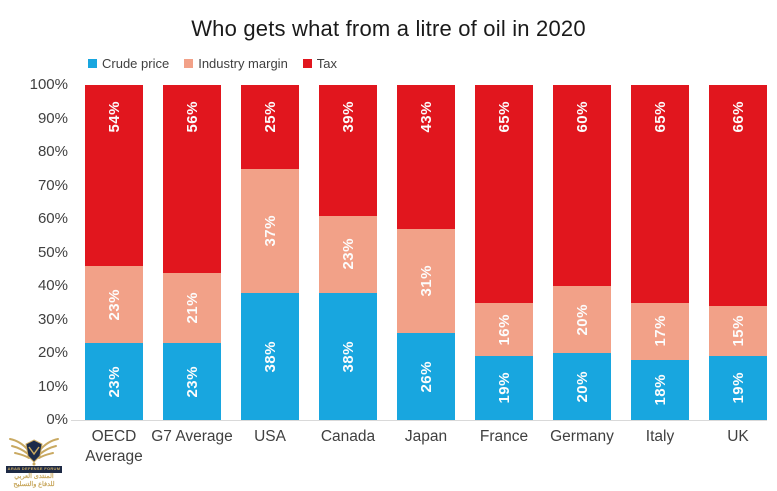 This screenshot has height=491, width=777. I want to click on x-tick-label-japan: Japan, so click(426, 436).